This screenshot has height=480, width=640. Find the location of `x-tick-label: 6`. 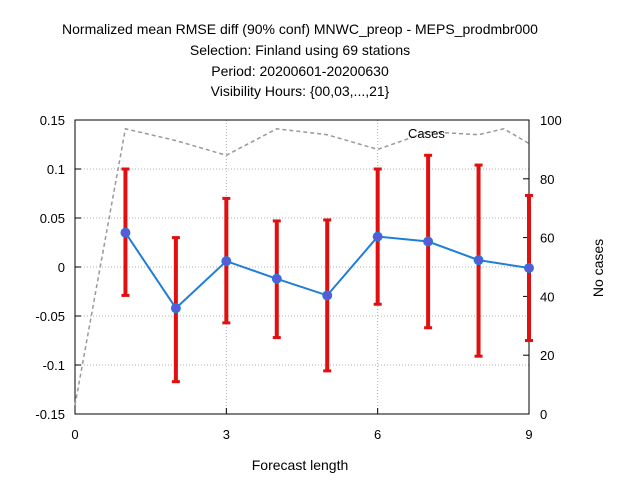

x-tick-label: 6 is located at coordinates (377, 434).